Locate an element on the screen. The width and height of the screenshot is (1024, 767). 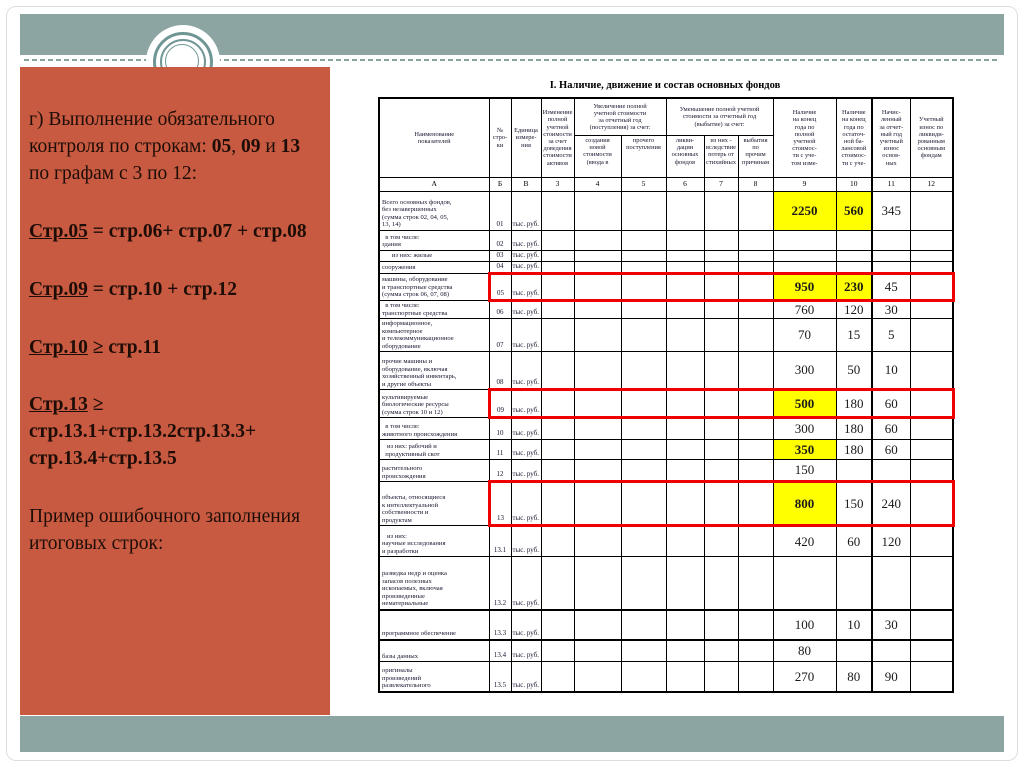
cell-08-c11: 10 is located at coordinates (891, 371).